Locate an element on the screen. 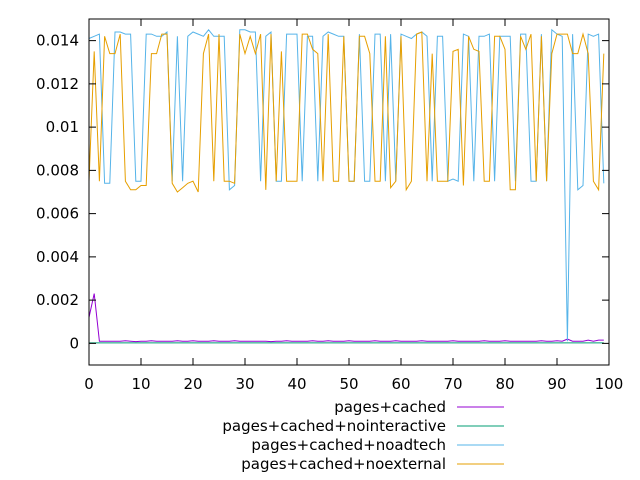 The width and height of the screenshot is (640, 480). x-tick-label: 30 is located at coordinates (244, 384).